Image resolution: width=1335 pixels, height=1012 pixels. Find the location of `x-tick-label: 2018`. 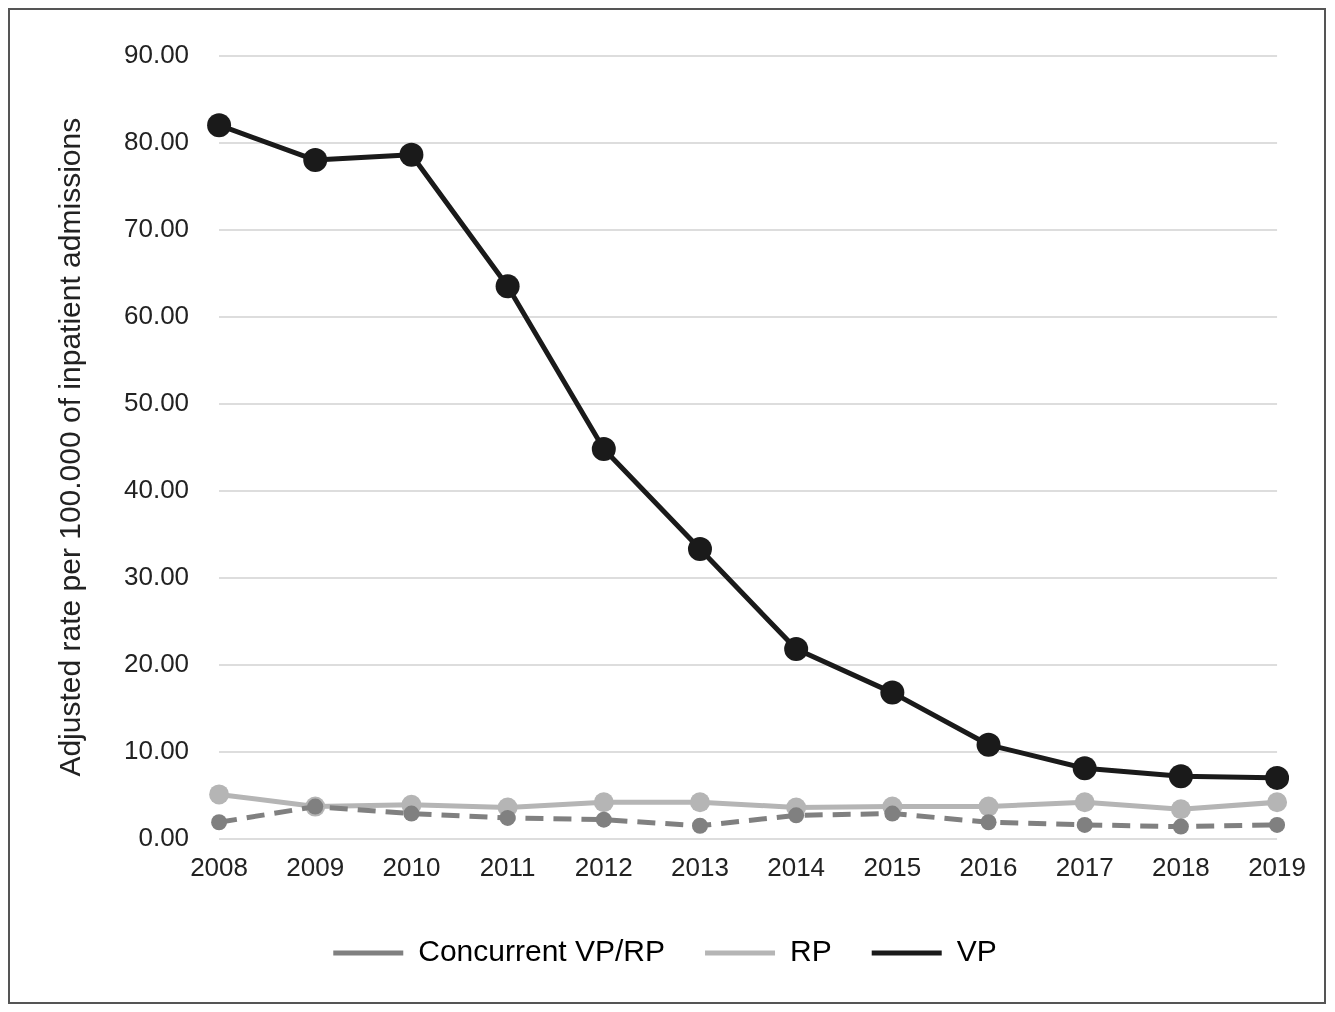

x-tick-label: 2018 is located at coordinates (1180, 866).